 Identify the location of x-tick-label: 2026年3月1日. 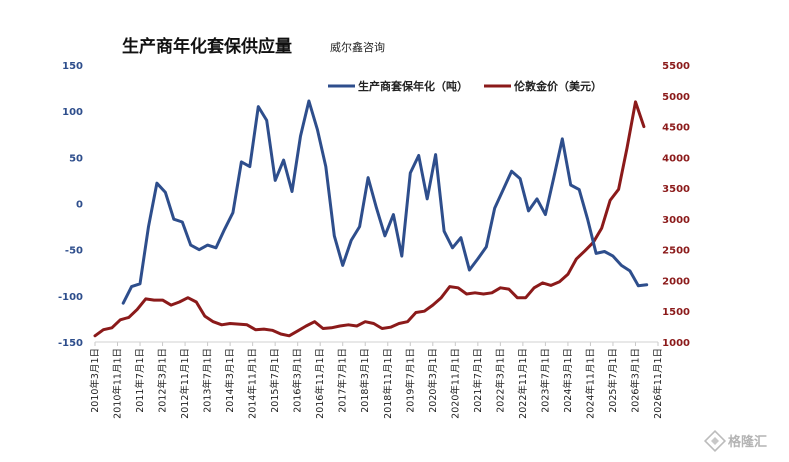
(635, 380).